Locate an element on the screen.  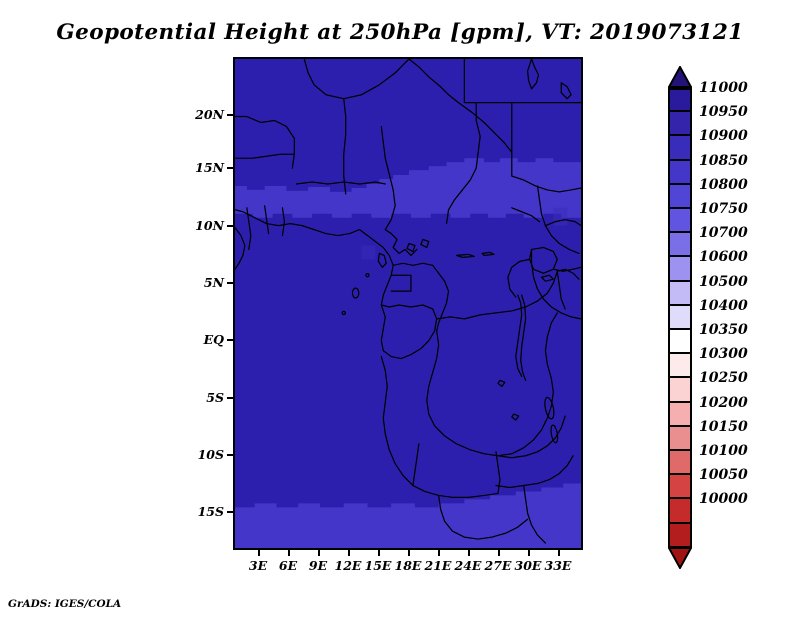
y-tick-label-5S: 5S is located at coordinates (215, 397).